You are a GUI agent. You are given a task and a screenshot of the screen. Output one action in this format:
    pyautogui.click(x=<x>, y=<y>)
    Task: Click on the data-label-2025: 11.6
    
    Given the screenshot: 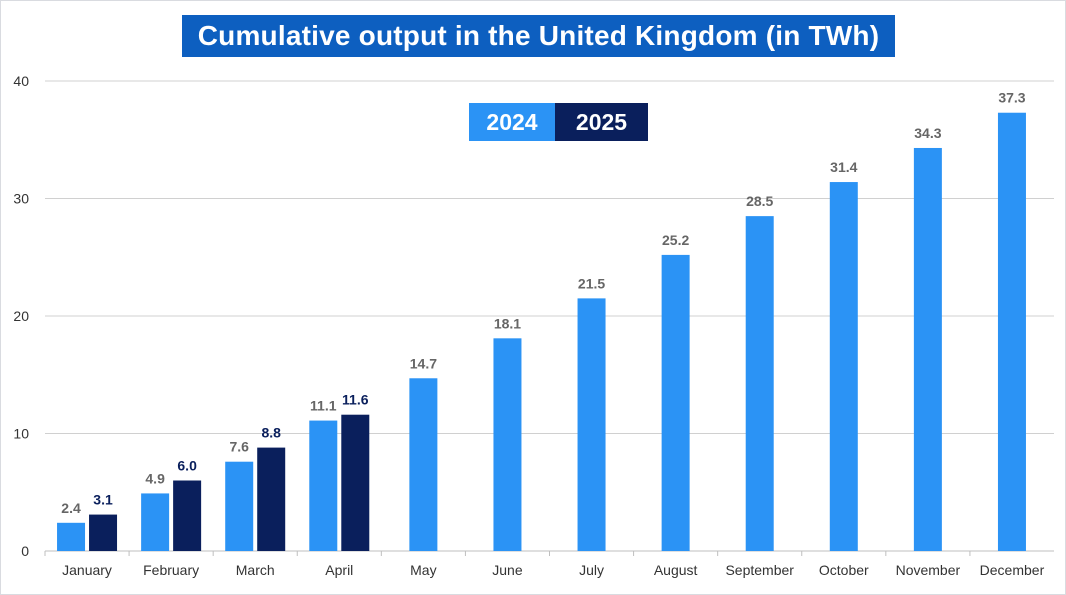 What is the action you would take?
    pyautogui.click(x=355, y=400)
    